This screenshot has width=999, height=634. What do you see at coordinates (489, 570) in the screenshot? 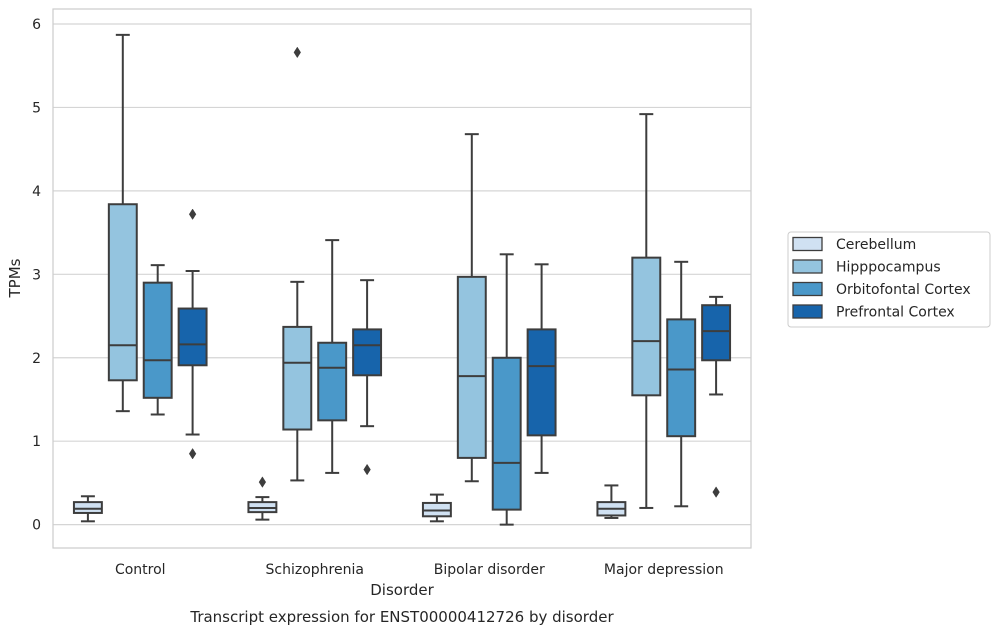
I see `x-tick-label: Bipolar disorder` at bounding box center [489, 570].